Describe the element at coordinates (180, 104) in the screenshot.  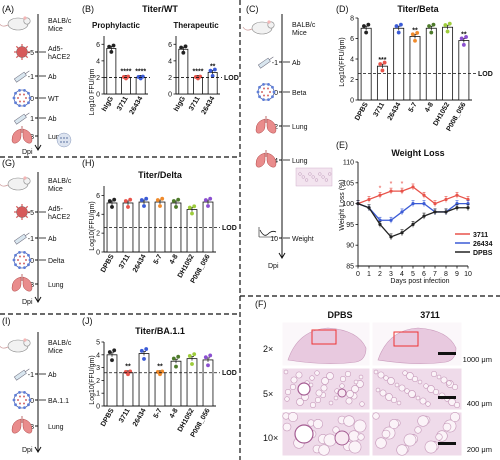
I see `x-category-label: hIgG` at that location.